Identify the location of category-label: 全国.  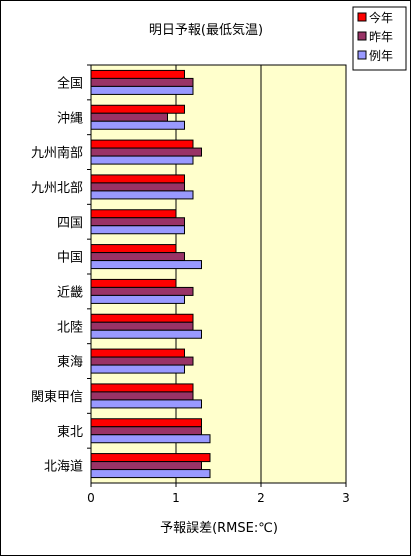
(70, 83).